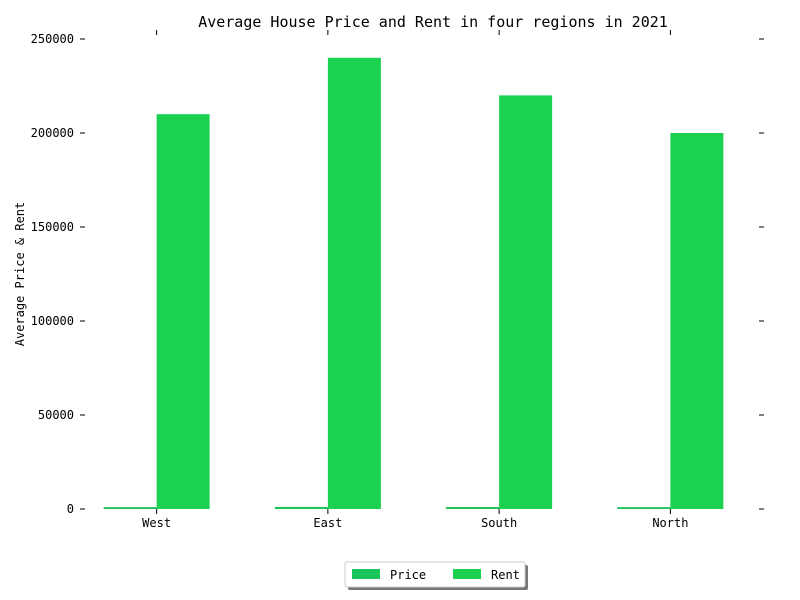 This screenshot has width=800, height=600. Describe the element at coordinates (526, 302) in the screenshot. I see `bar-rent-south` at that location.